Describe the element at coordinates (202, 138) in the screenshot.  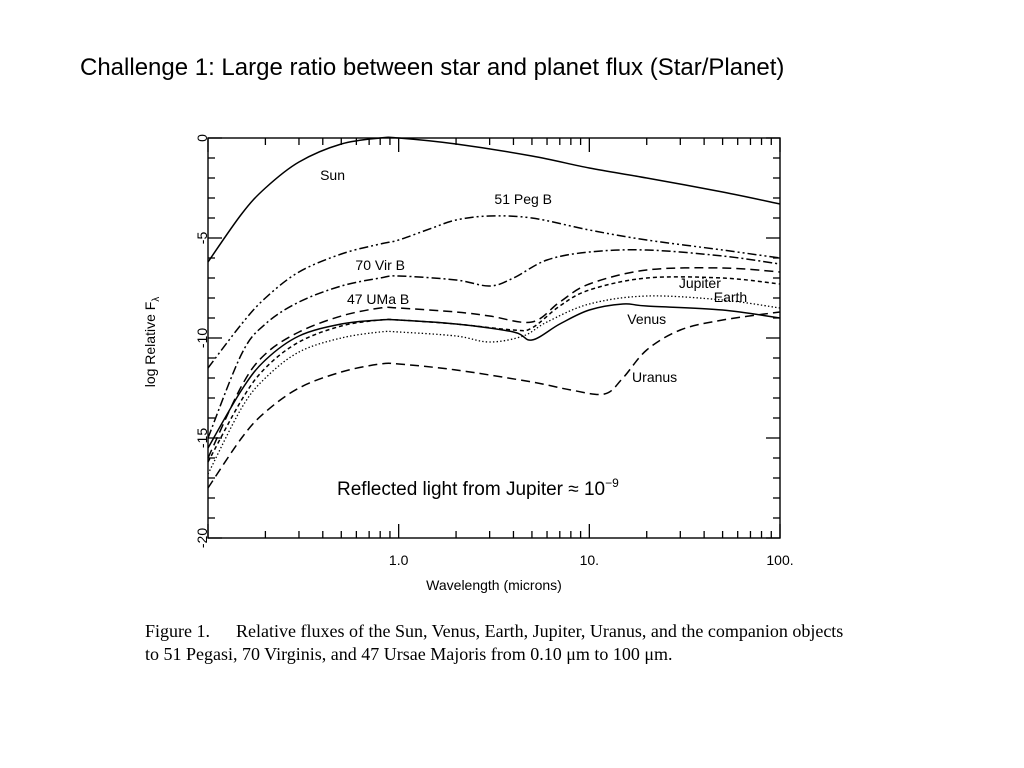
I see `y-tick-label: 0` at that location.